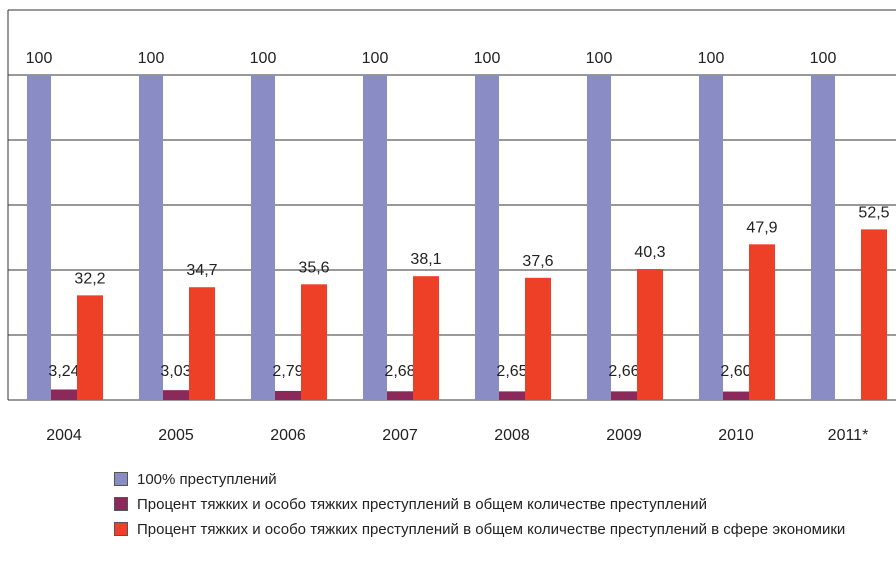 This screenshot has width=896, height=561. What do you see at coordinates (761, 227) in the screenshot?
I see `data-label: 47,9` at bounding box center [761, 227].